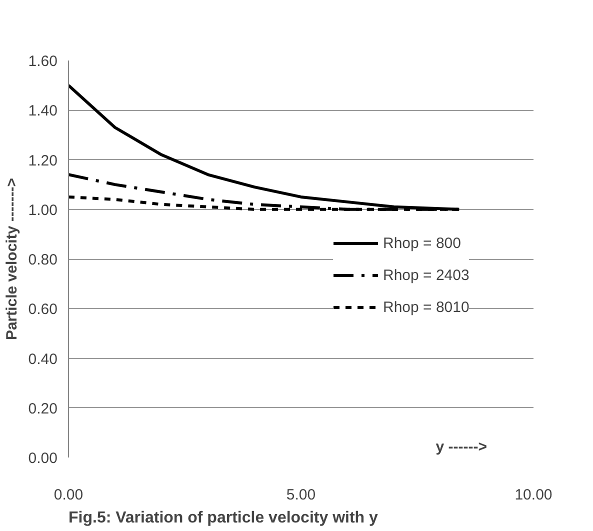  Describe the element at coordinates (426, 307) in the screenshot. I see `legend-label: Rhop = 8010` at that location.